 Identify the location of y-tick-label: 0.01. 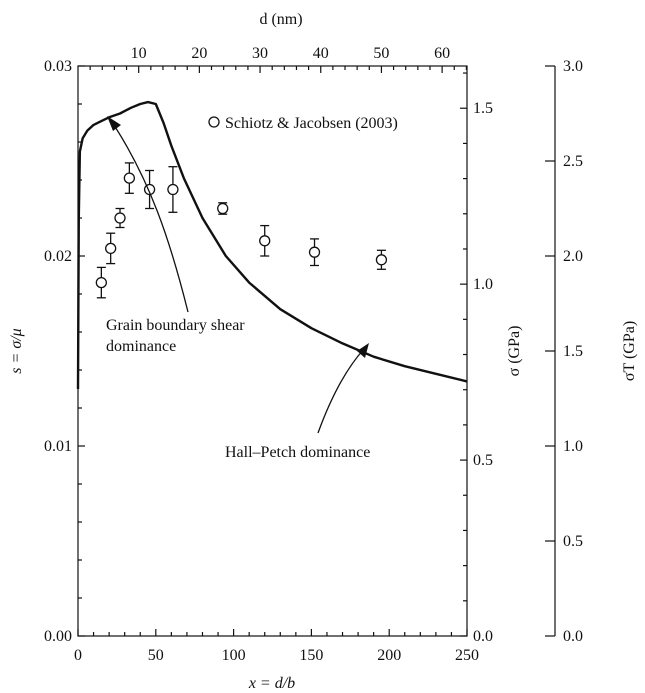
(58, 446).